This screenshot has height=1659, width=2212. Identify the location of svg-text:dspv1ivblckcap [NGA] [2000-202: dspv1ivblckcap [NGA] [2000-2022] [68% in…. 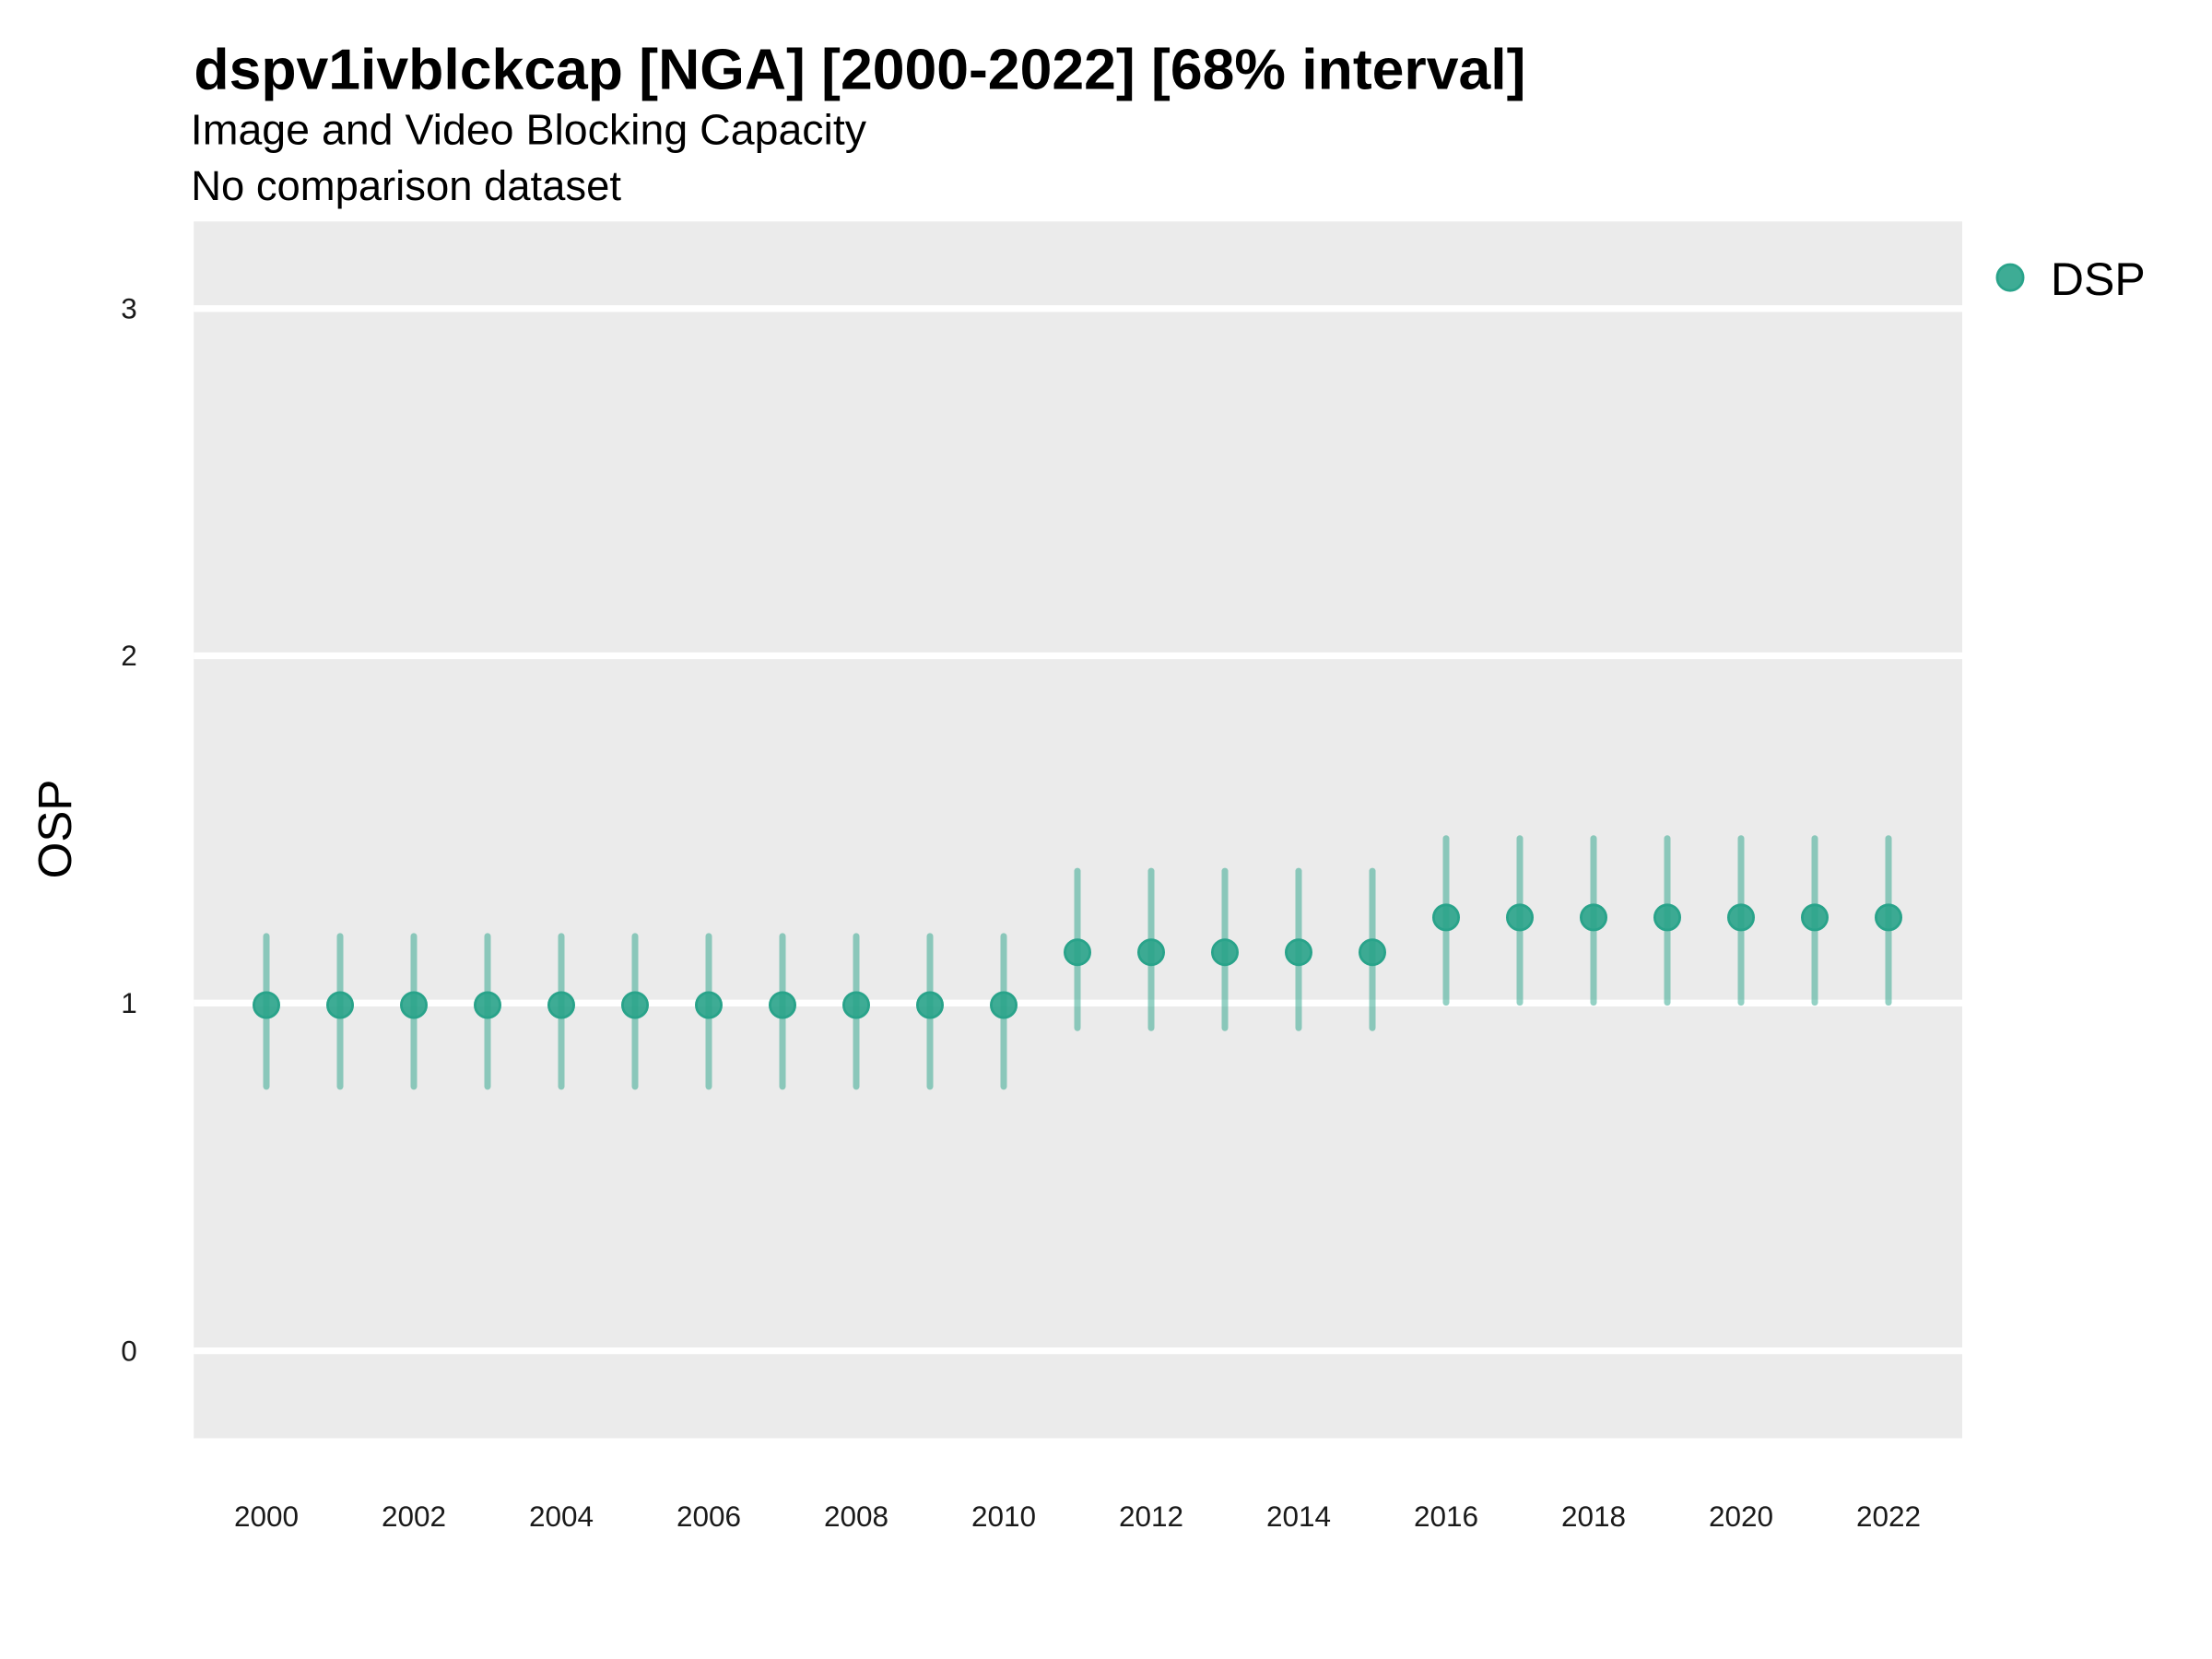
(859, 70).